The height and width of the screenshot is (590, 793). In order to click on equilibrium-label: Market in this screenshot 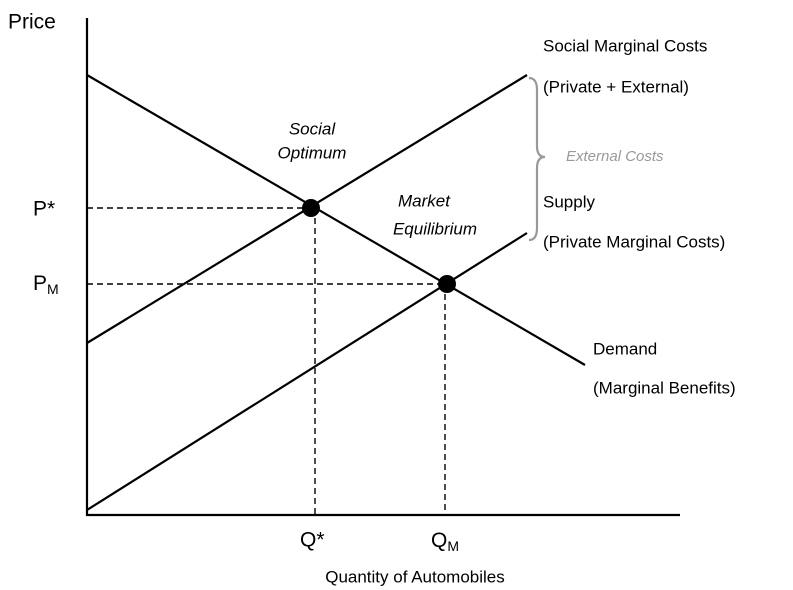, I will do `click(424, 200)`.